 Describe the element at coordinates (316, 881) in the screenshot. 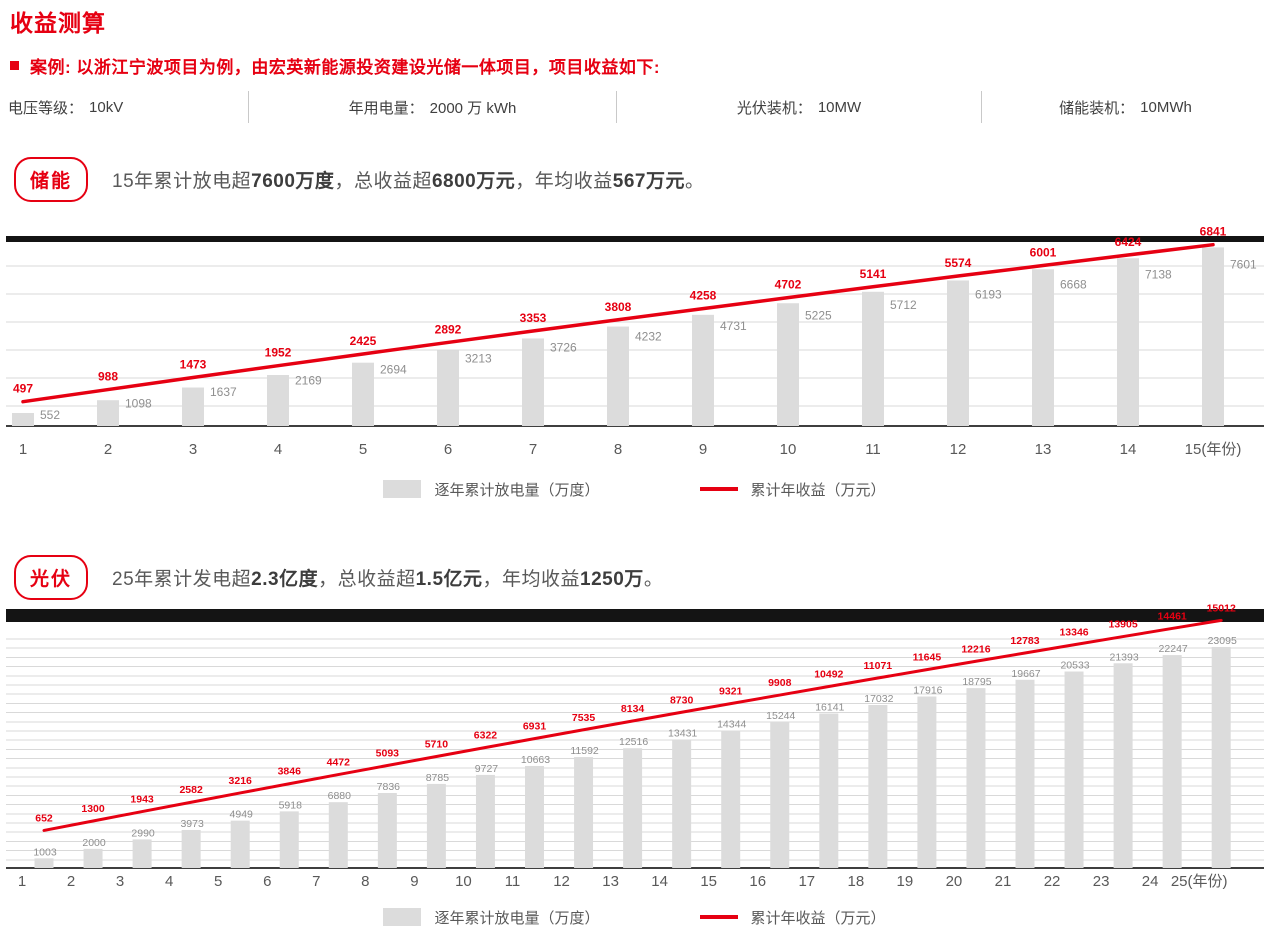

I see `x-axis-label: 7` at that location.